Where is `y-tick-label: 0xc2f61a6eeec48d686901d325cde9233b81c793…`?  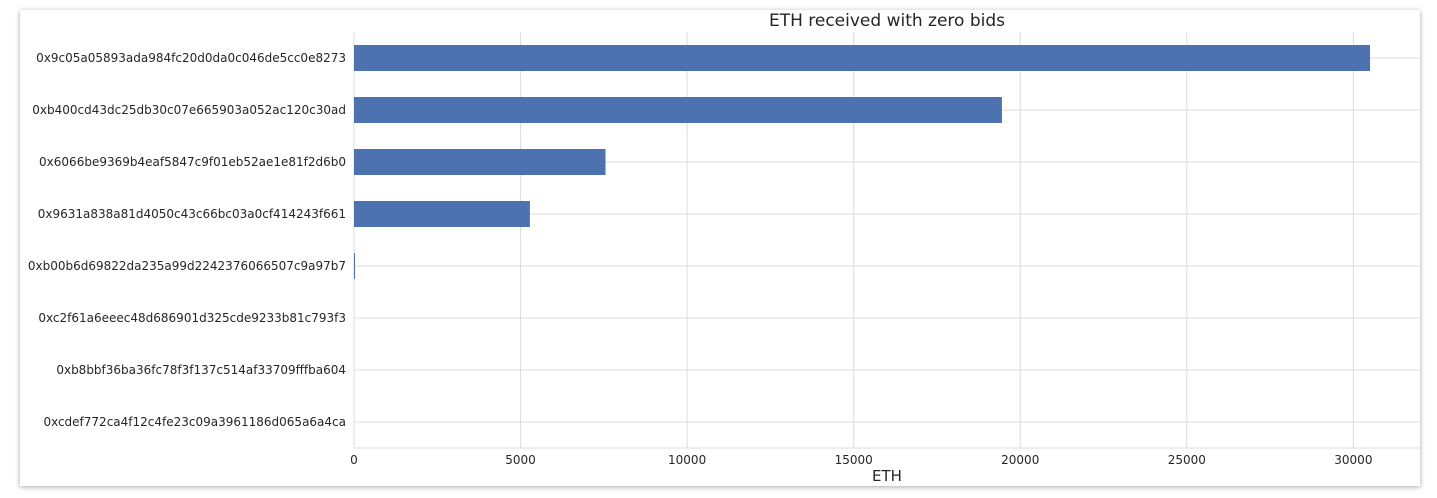 y-tick-label: 0xc2f61a6eeec48d686901d325cde9233b81c793… is located at coordinates (192, 318).